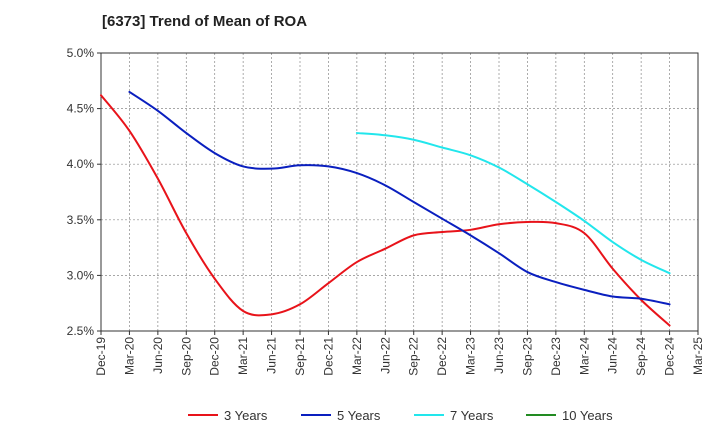 The image size is (720, 440). I want to click on x-tick-label: Mar-22, so click(357, 356).